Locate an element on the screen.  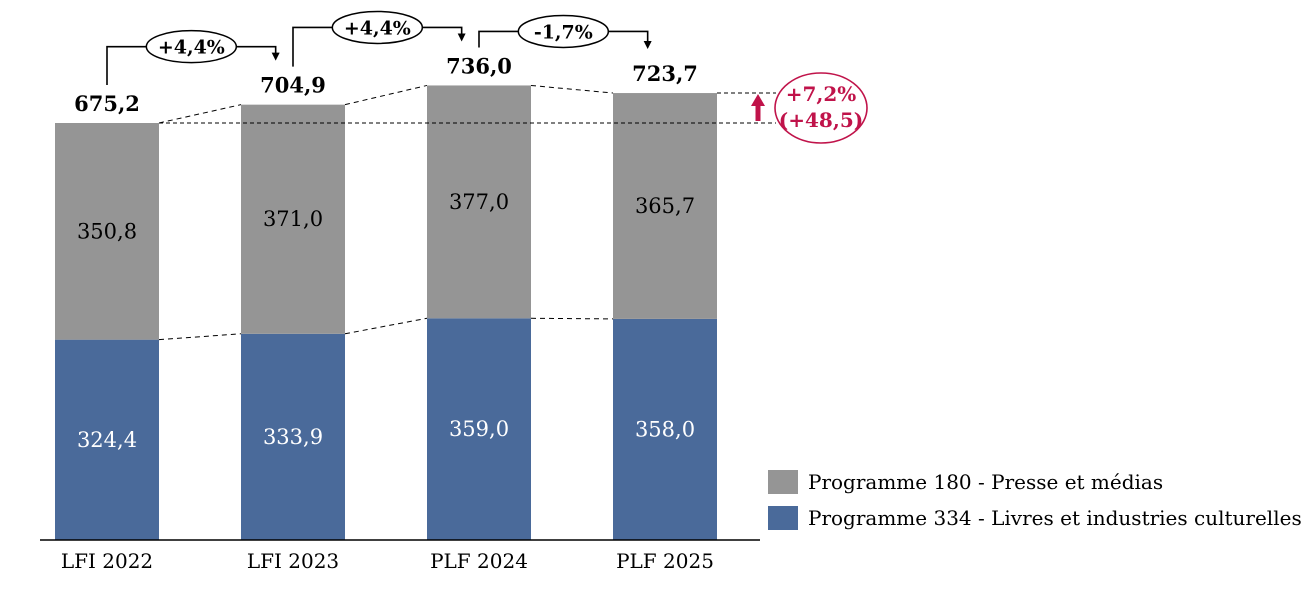
overall-change-annotation: +7,2%(+48,5) is located at coordinates (513, 108).